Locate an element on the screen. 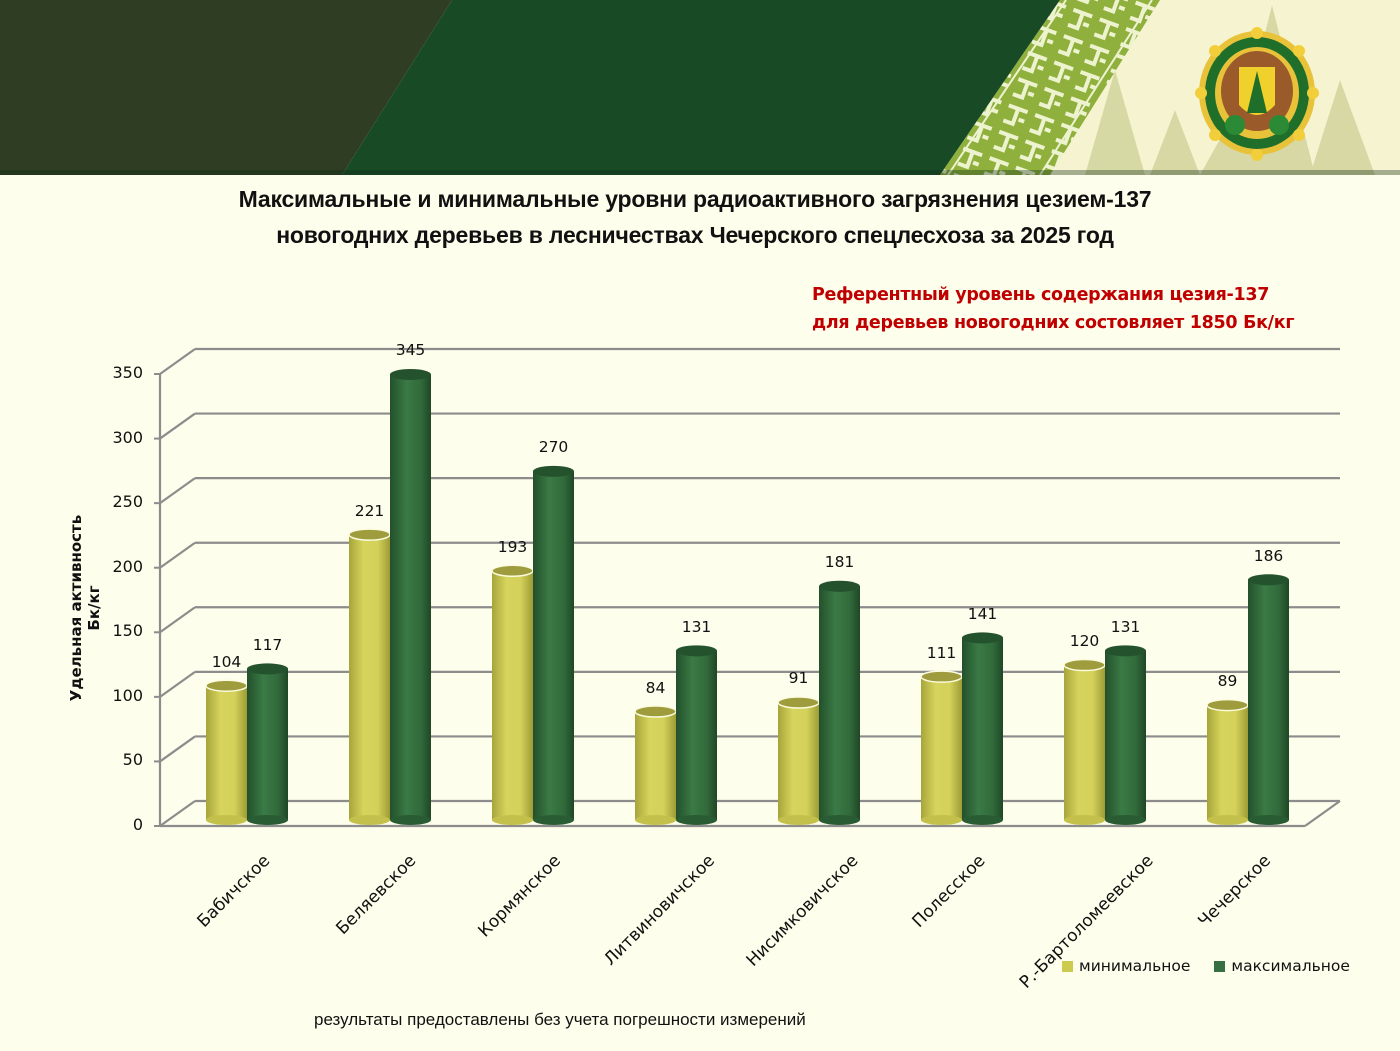  data-label: 117 is located at coordinates (267, 644).